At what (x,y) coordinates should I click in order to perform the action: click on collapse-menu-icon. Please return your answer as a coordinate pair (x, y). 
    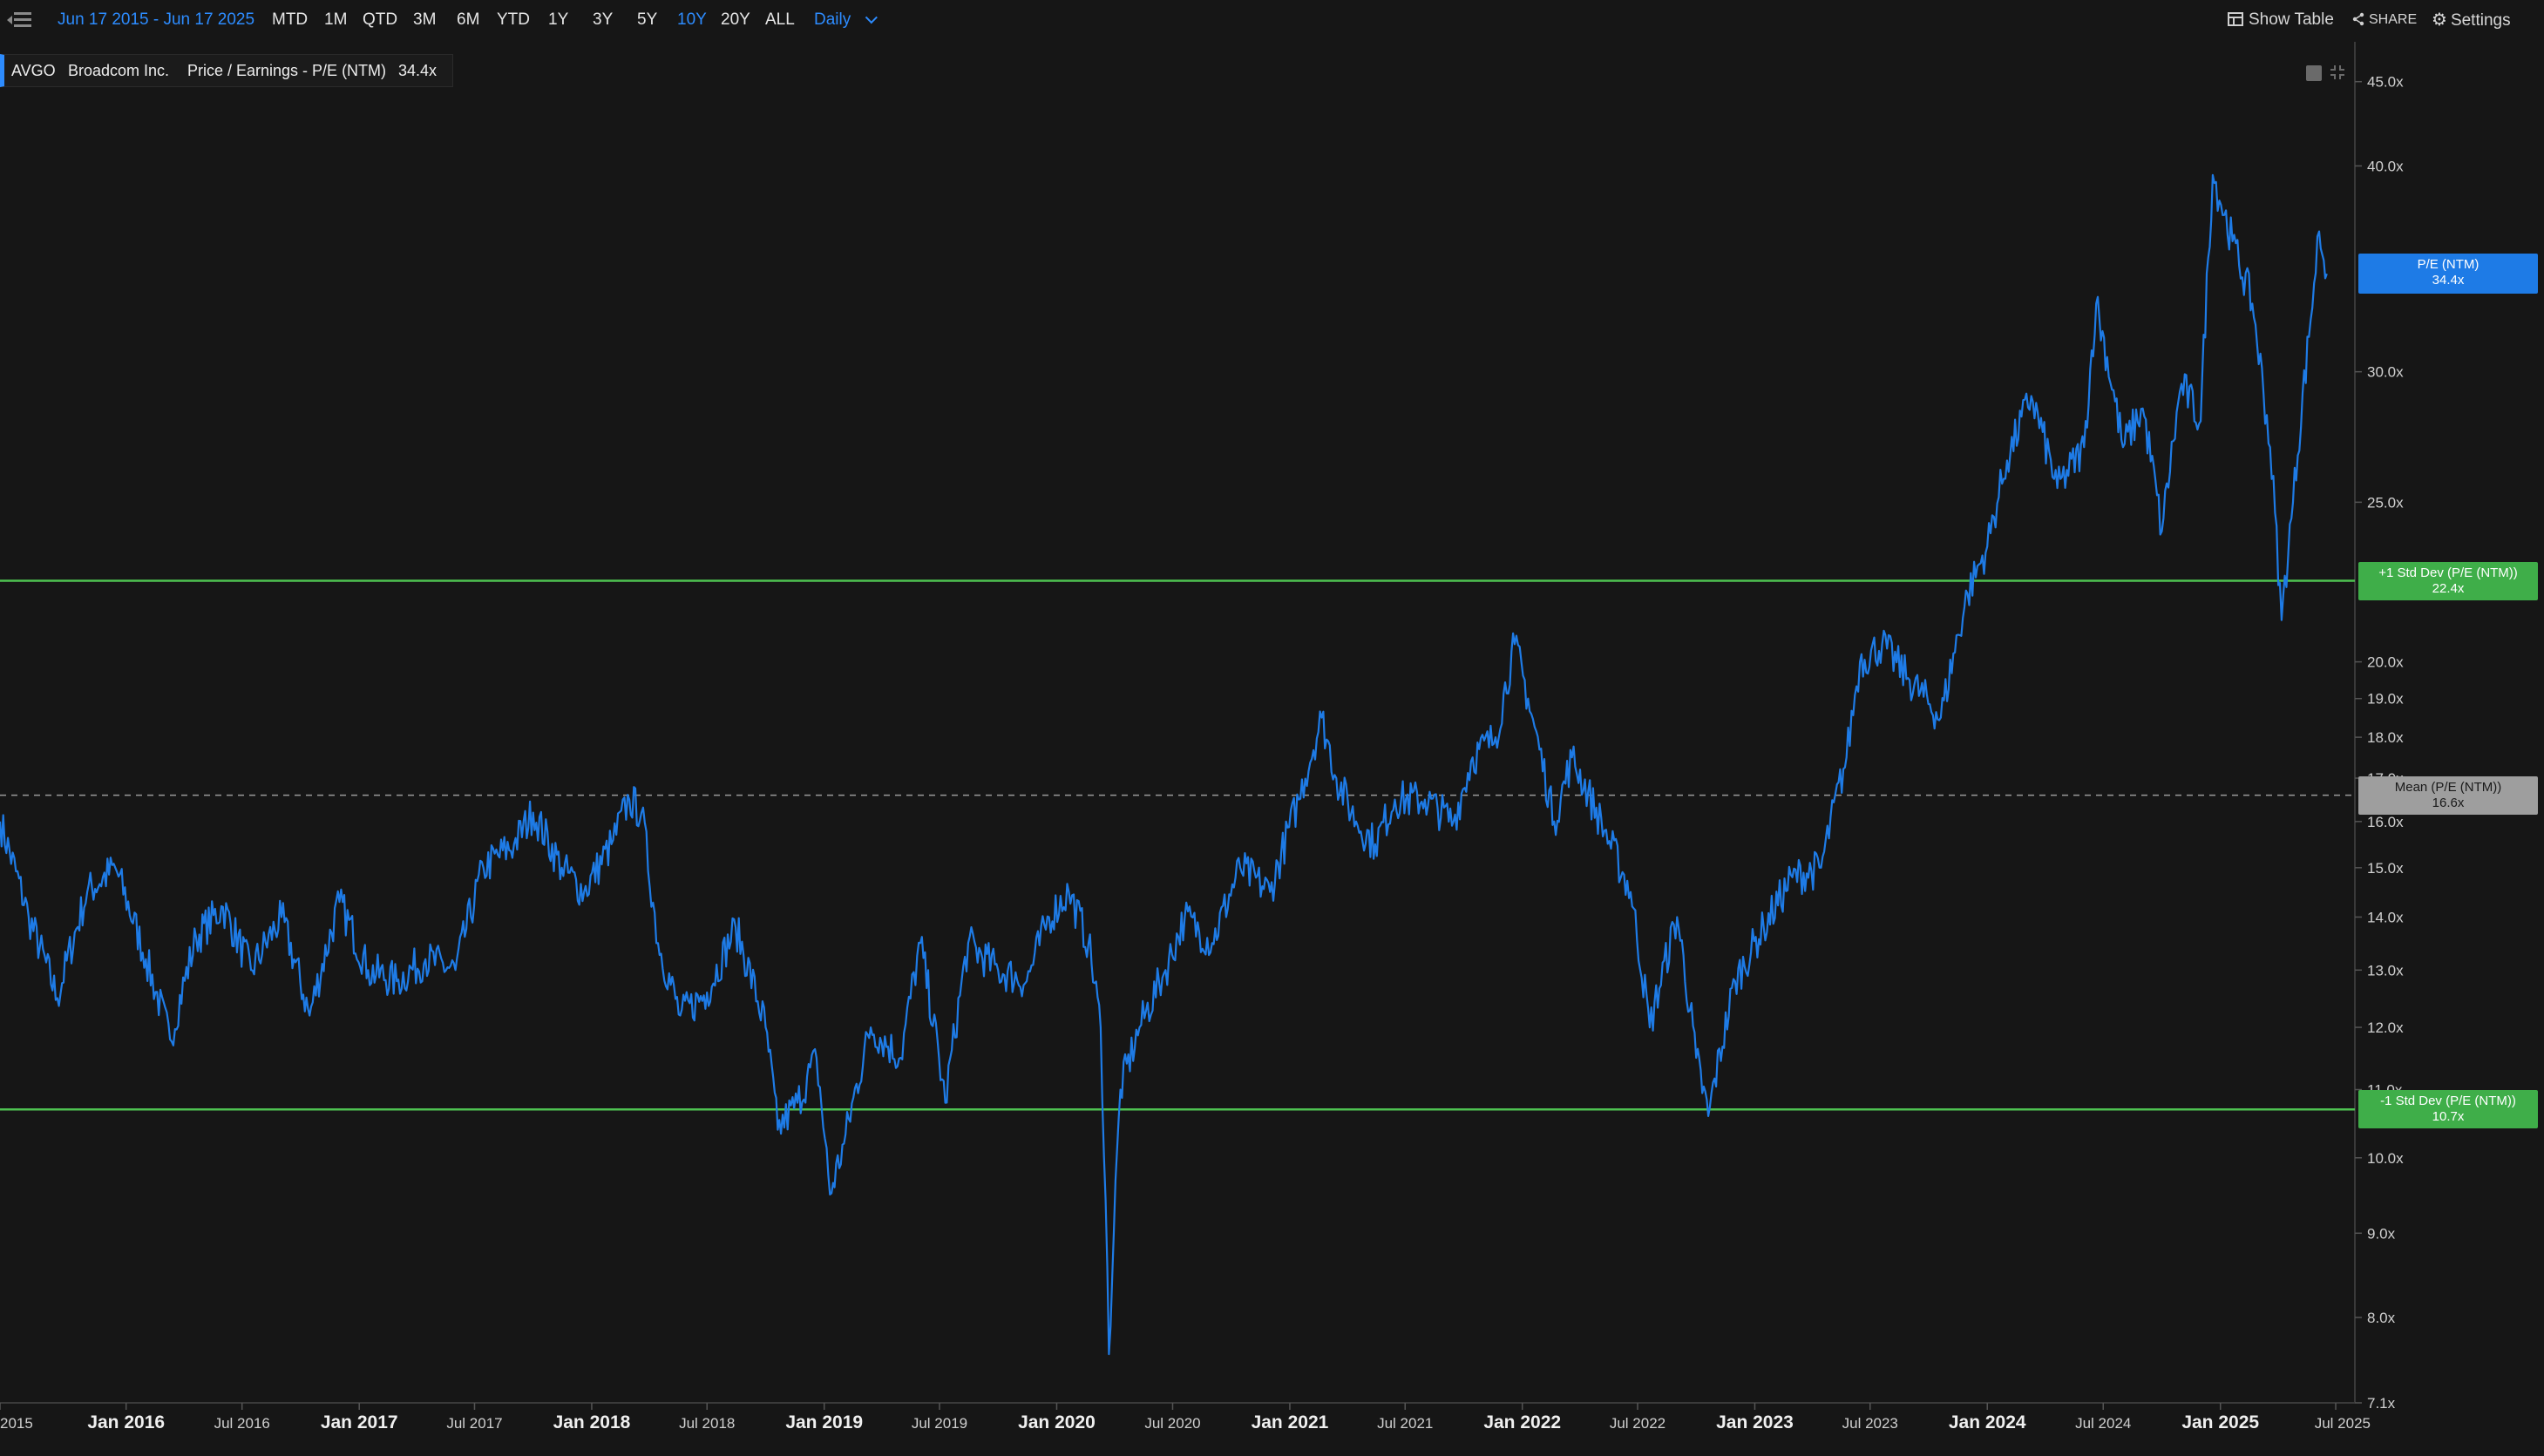
    Looking at the image, I should click on (19, 20).